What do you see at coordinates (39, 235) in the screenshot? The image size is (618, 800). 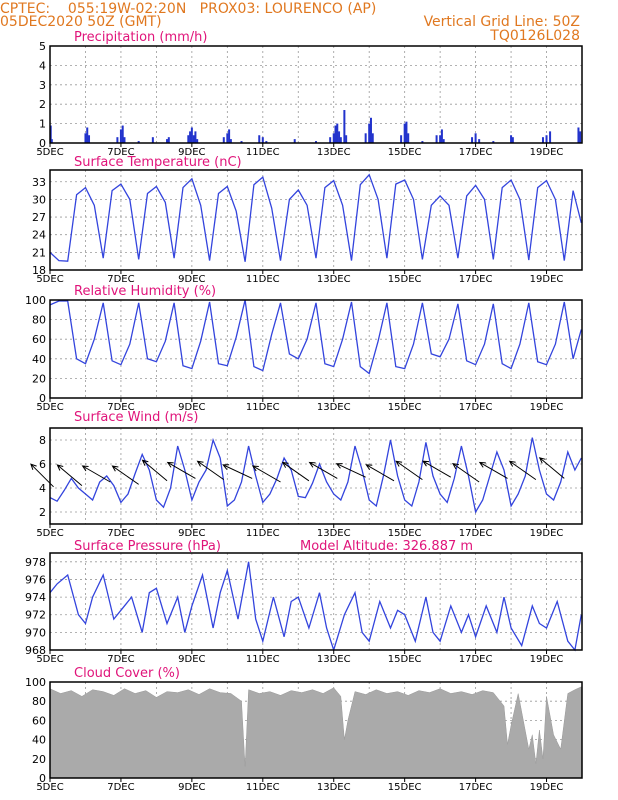 I see `temp-ytick: 24` at bounding box center [39, 235].